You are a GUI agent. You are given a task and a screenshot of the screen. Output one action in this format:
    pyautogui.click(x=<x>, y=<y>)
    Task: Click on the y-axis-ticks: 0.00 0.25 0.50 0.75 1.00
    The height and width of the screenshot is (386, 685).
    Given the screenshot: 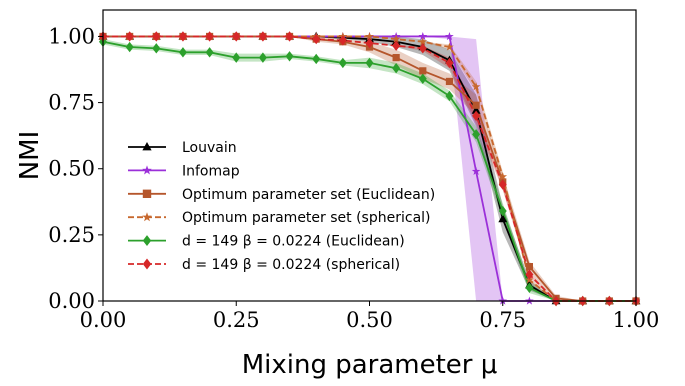 What is the action you would take?
    pyautogui.click(x=75, y=168)
    